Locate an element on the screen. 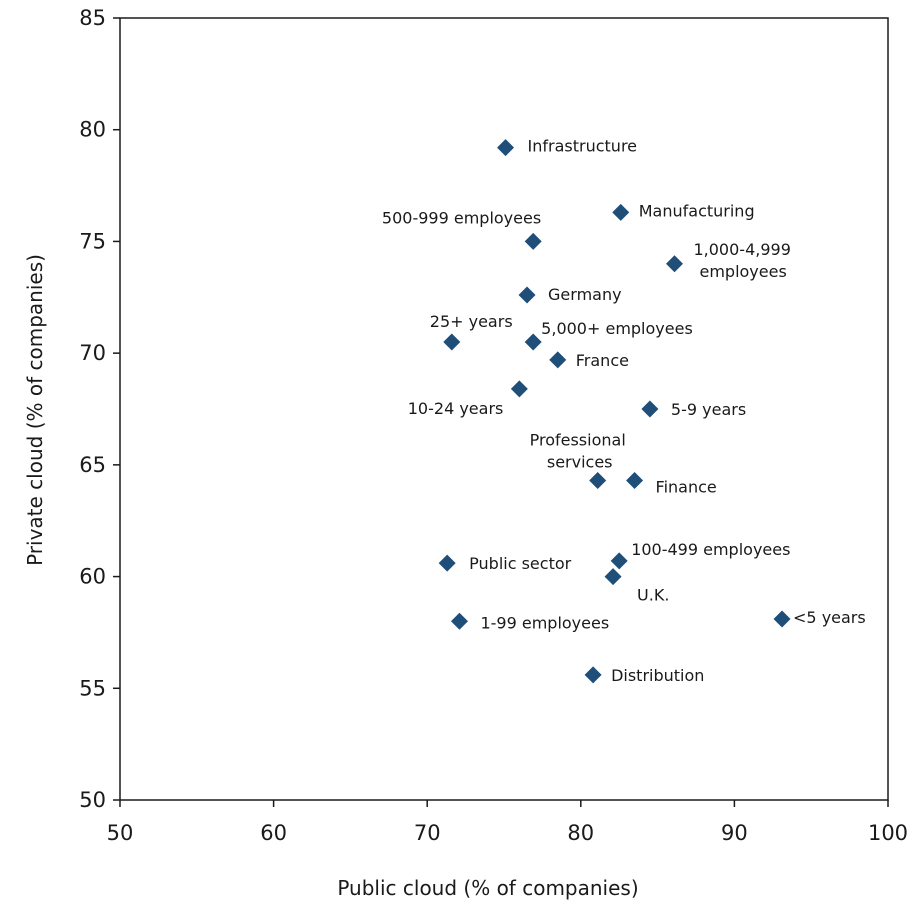 The height and width of the screenshot is (910, 921). data-point-label: Finance is located at coordinates (686, 486).